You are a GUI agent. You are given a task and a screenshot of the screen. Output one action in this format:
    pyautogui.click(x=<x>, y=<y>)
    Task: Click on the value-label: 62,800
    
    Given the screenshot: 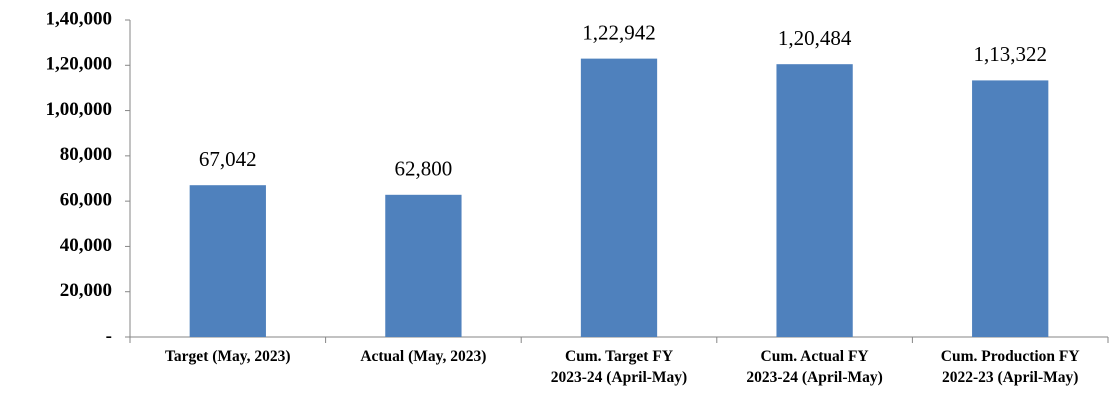 What is the action you would take?
    pyautogui.click(x=424, y=169)
    